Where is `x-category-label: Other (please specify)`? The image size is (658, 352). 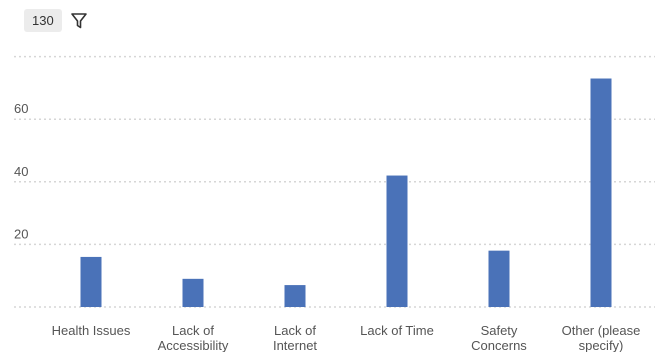 x-category-label: Other (please specify) is located at coordinates (601, 337).